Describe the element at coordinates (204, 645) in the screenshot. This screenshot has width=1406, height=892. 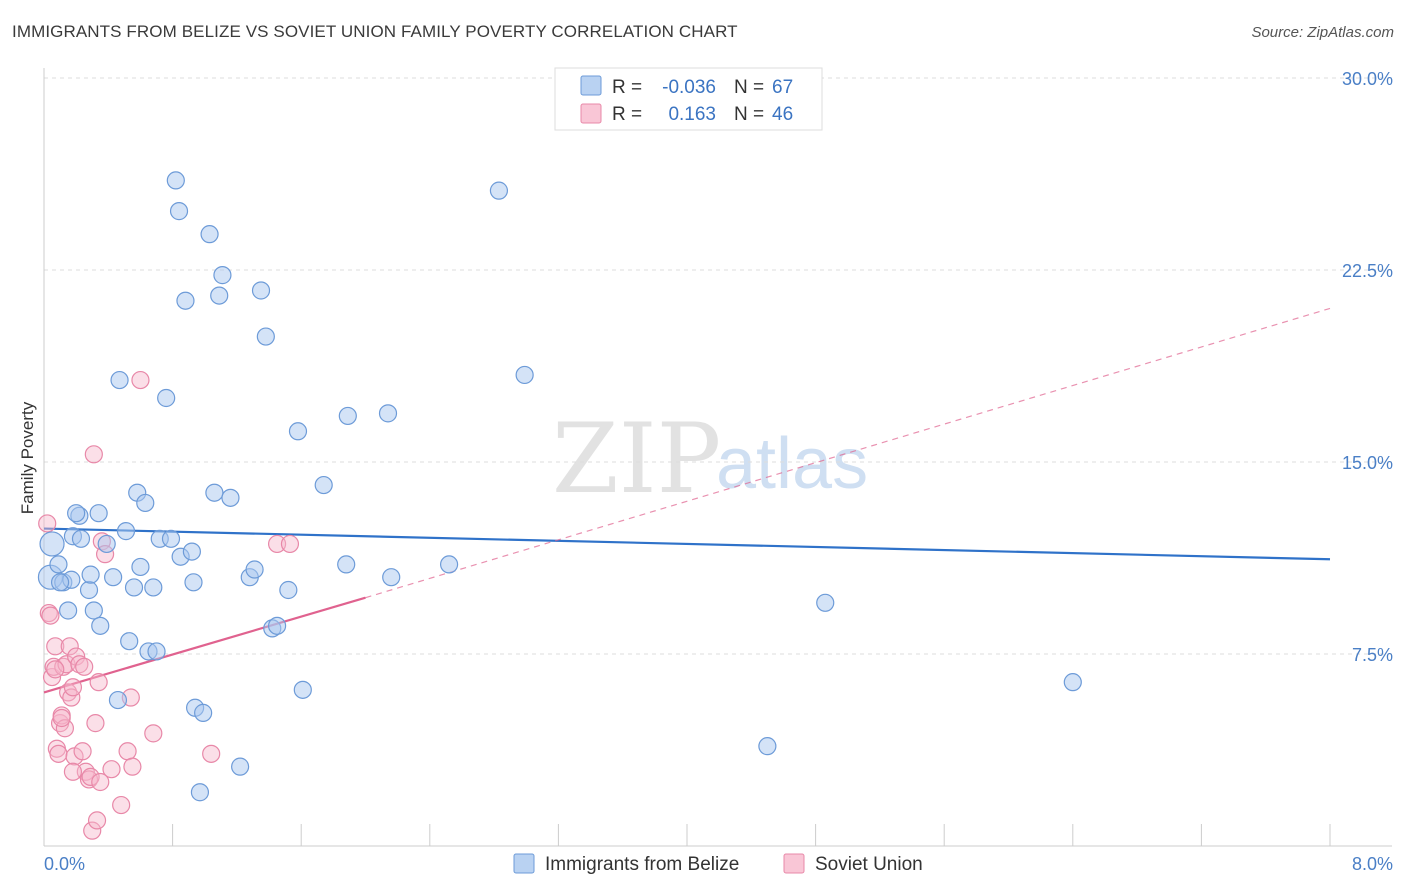
I see `trend-line-soviet` at that location.